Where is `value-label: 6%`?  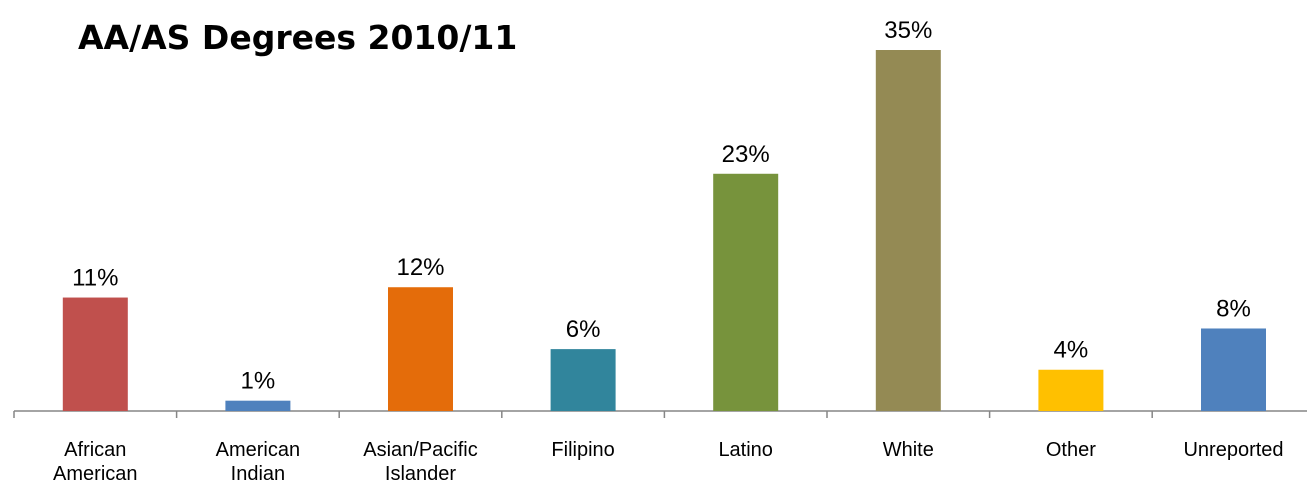 value-label: 6% is located at coordinates (583, 329).